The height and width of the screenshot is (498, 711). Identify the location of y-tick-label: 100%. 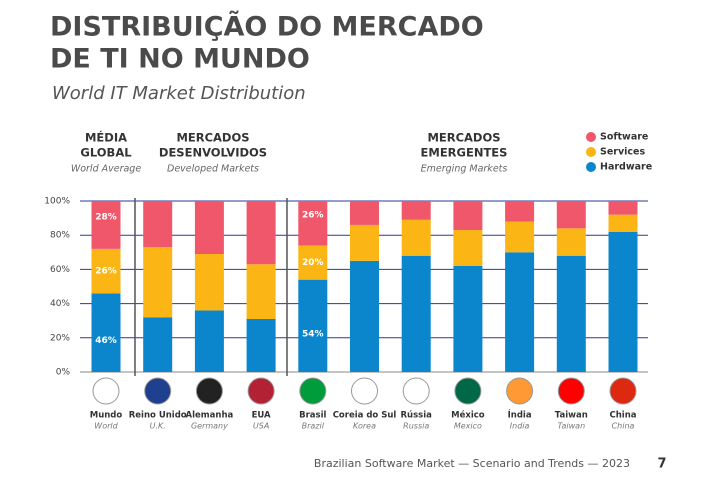
(57, 202).